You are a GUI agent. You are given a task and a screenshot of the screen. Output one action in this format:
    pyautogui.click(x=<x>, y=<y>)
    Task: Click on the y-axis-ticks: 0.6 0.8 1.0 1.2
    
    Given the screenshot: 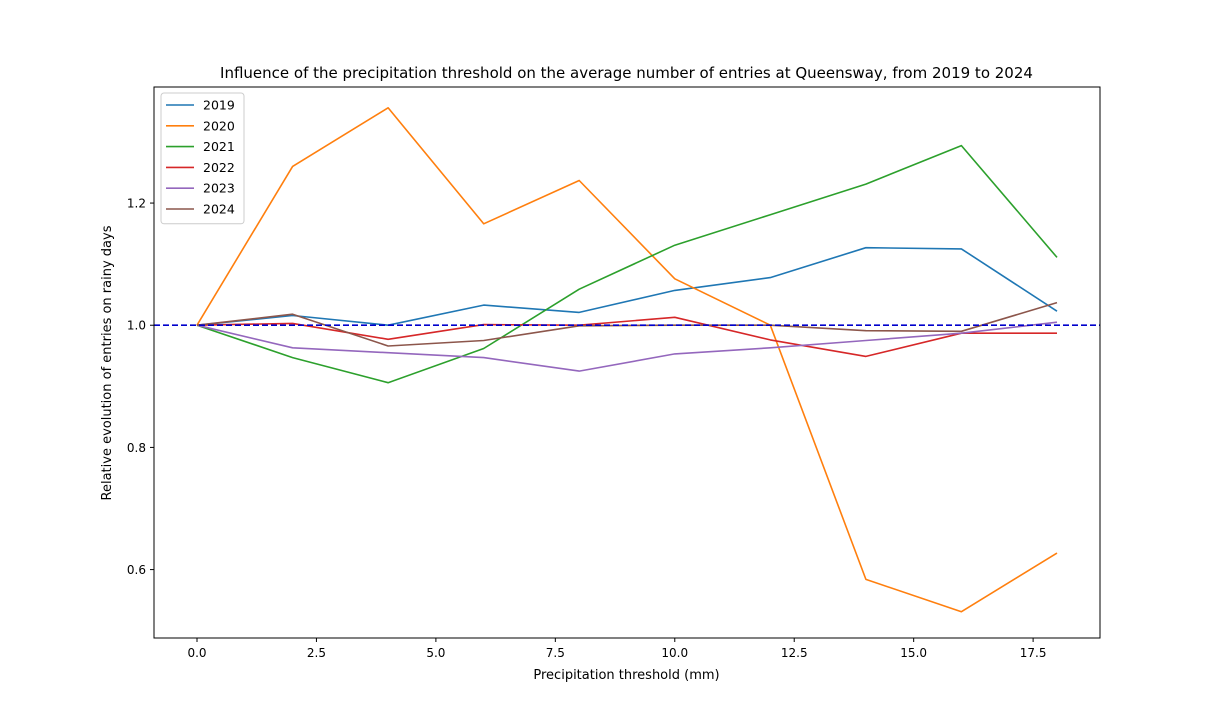 What is the action you would take?
    pyautogui.click(x=140, y=387)
    